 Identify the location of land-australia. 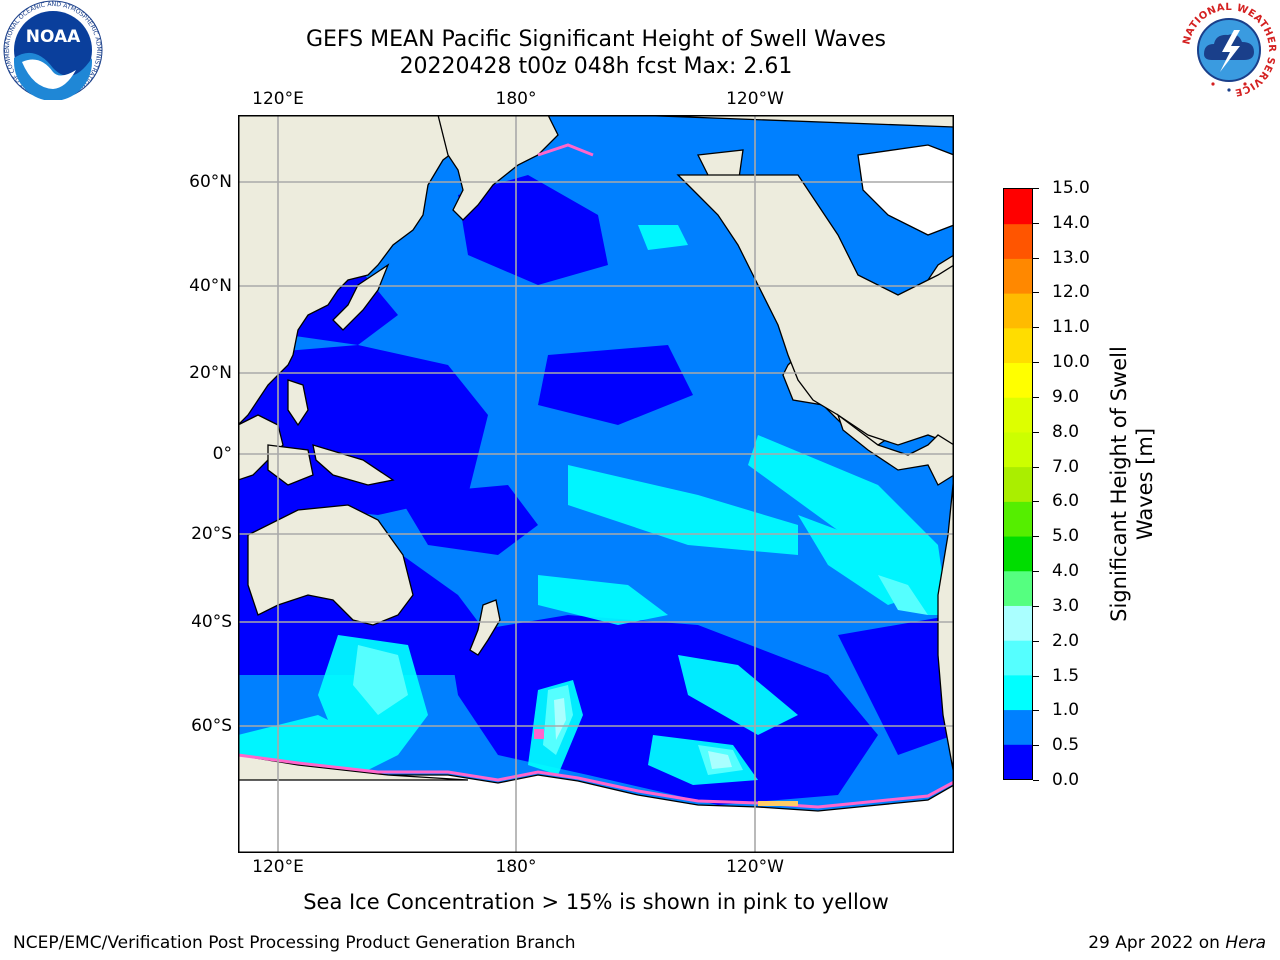
(330, 565).